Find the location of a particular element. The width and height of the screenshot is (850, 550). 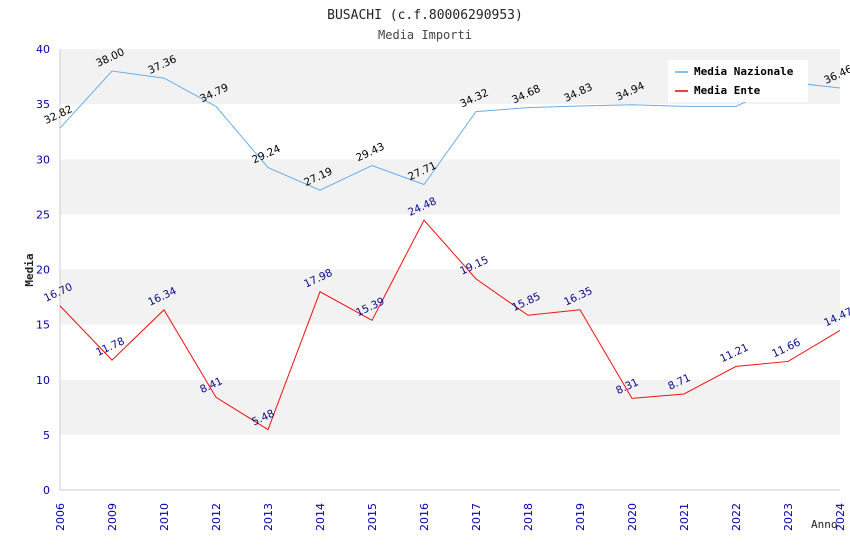

x-tick-label: 2006 is located at coordinates (60, 517).